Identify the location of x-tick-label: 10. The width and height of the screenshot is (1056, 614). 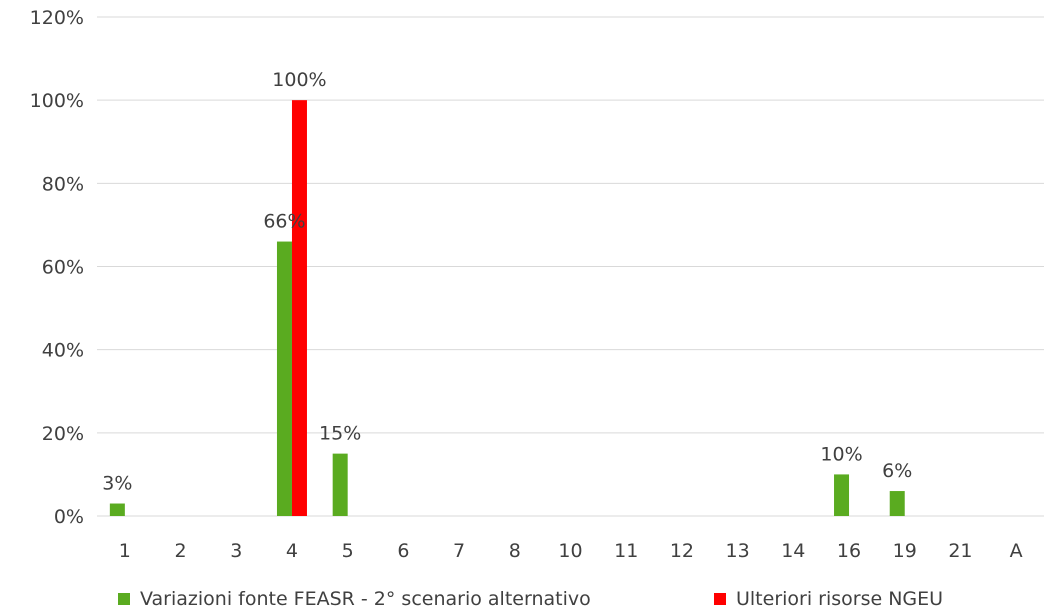
(570, 551).